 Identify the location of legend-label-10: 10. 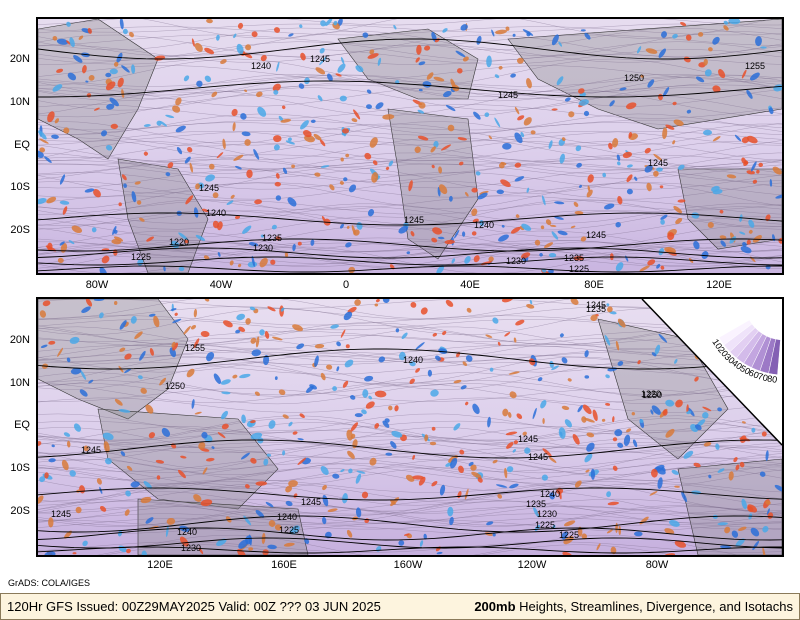
(717, 344).